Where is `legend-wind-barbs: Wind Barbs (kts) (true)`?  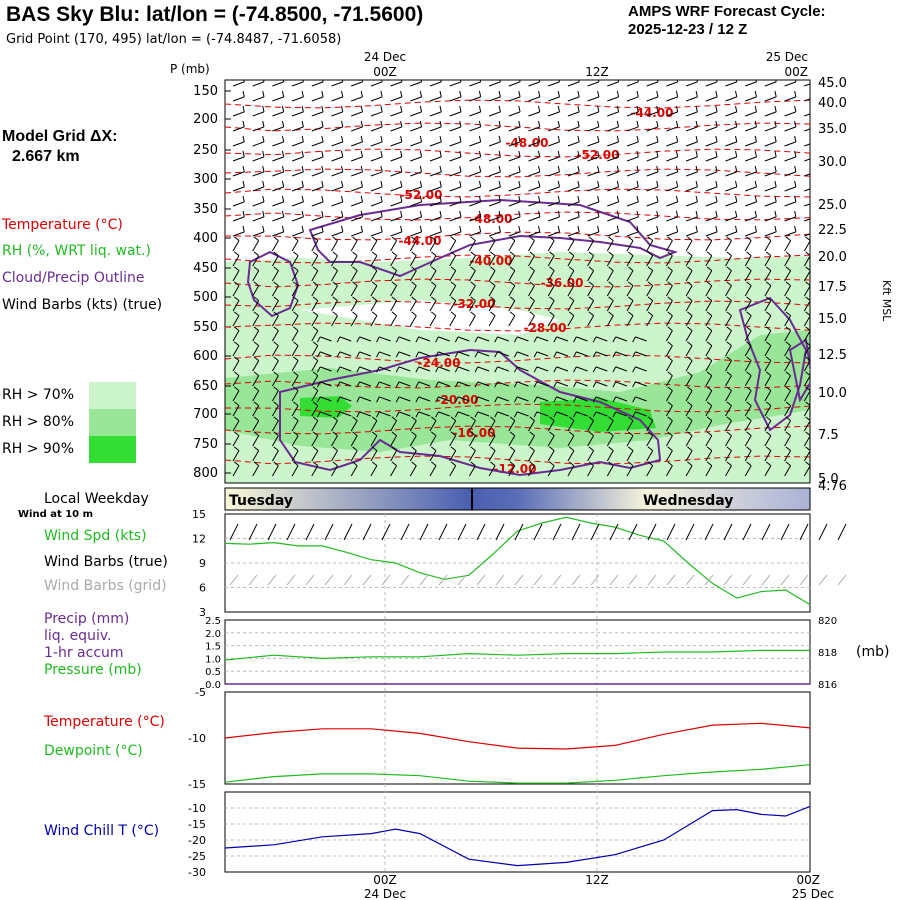 legend-wind-barbs: Wind Barbs (kts) (true) is located at coordinates (82, 305).